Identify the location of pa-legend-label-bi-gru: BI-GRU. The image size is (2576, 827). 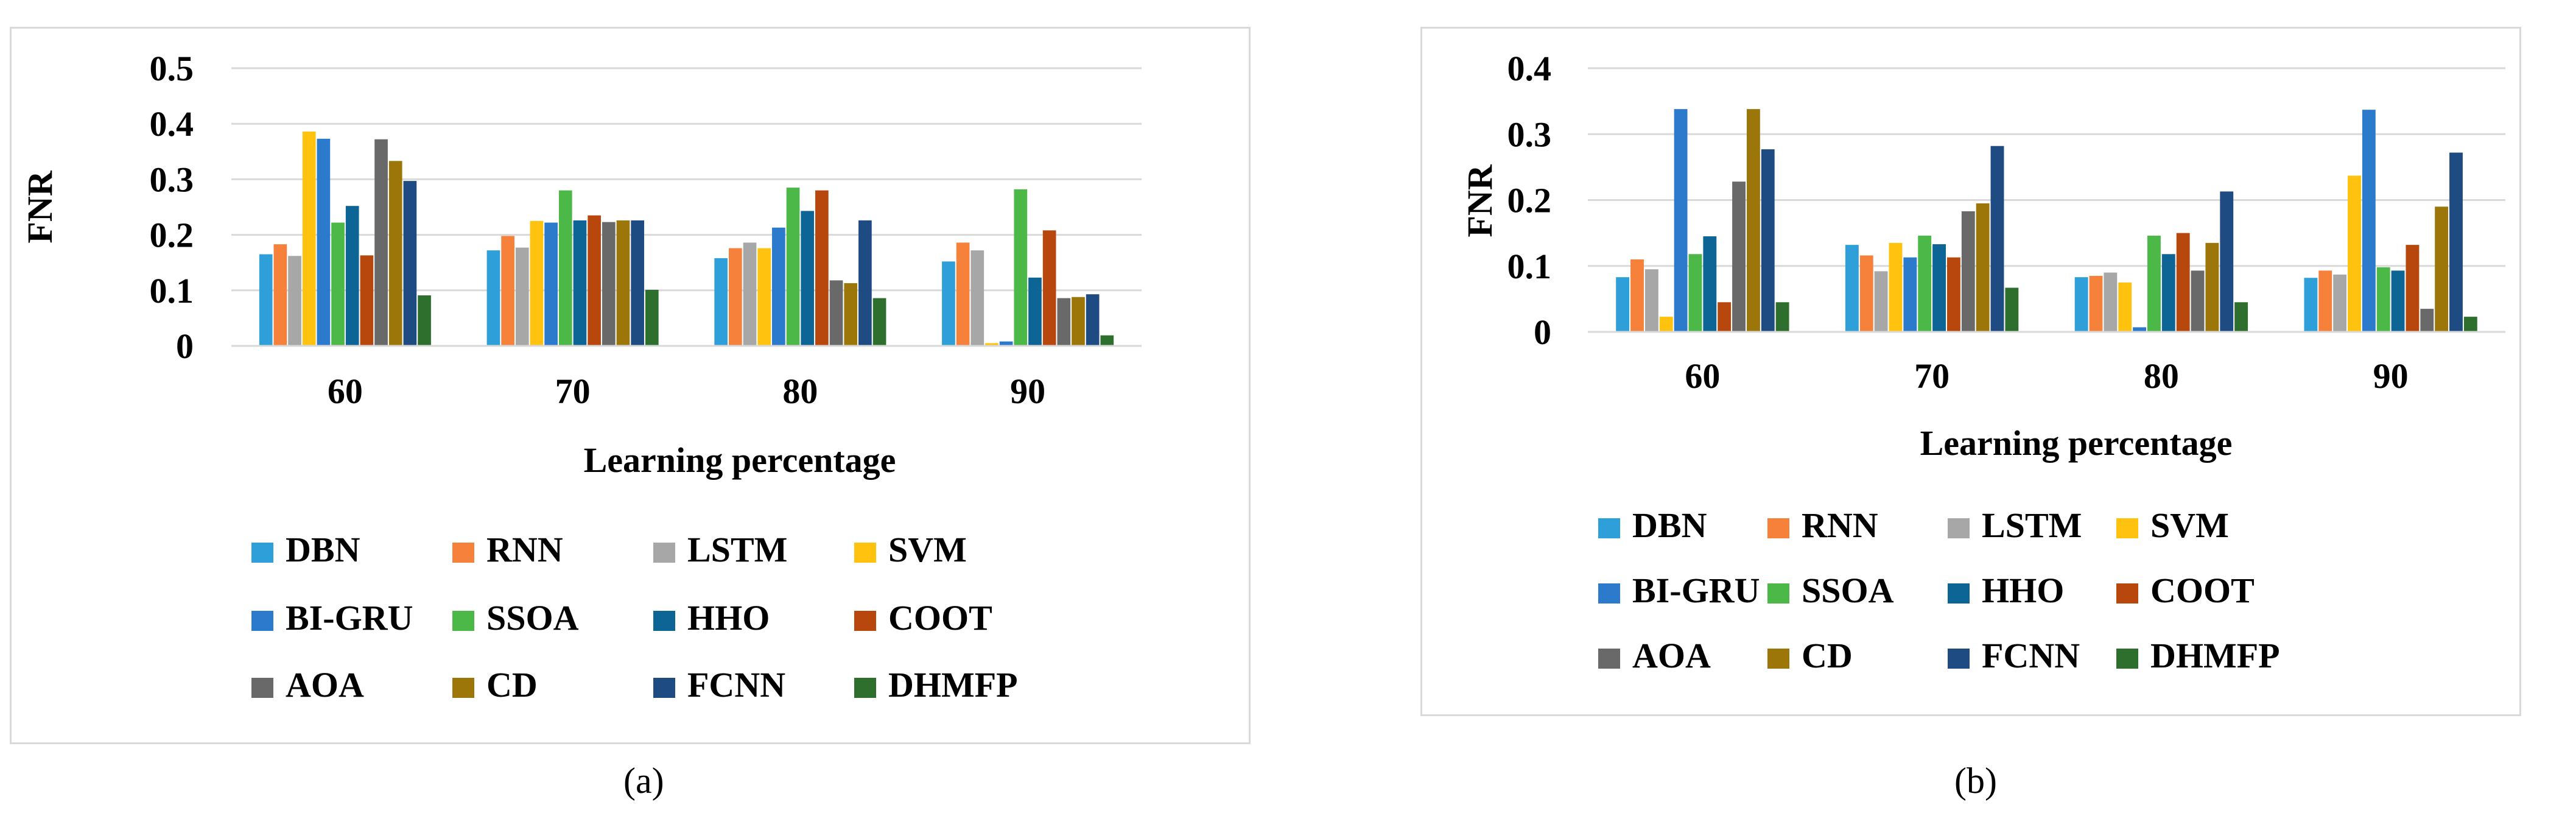
(349, 618).